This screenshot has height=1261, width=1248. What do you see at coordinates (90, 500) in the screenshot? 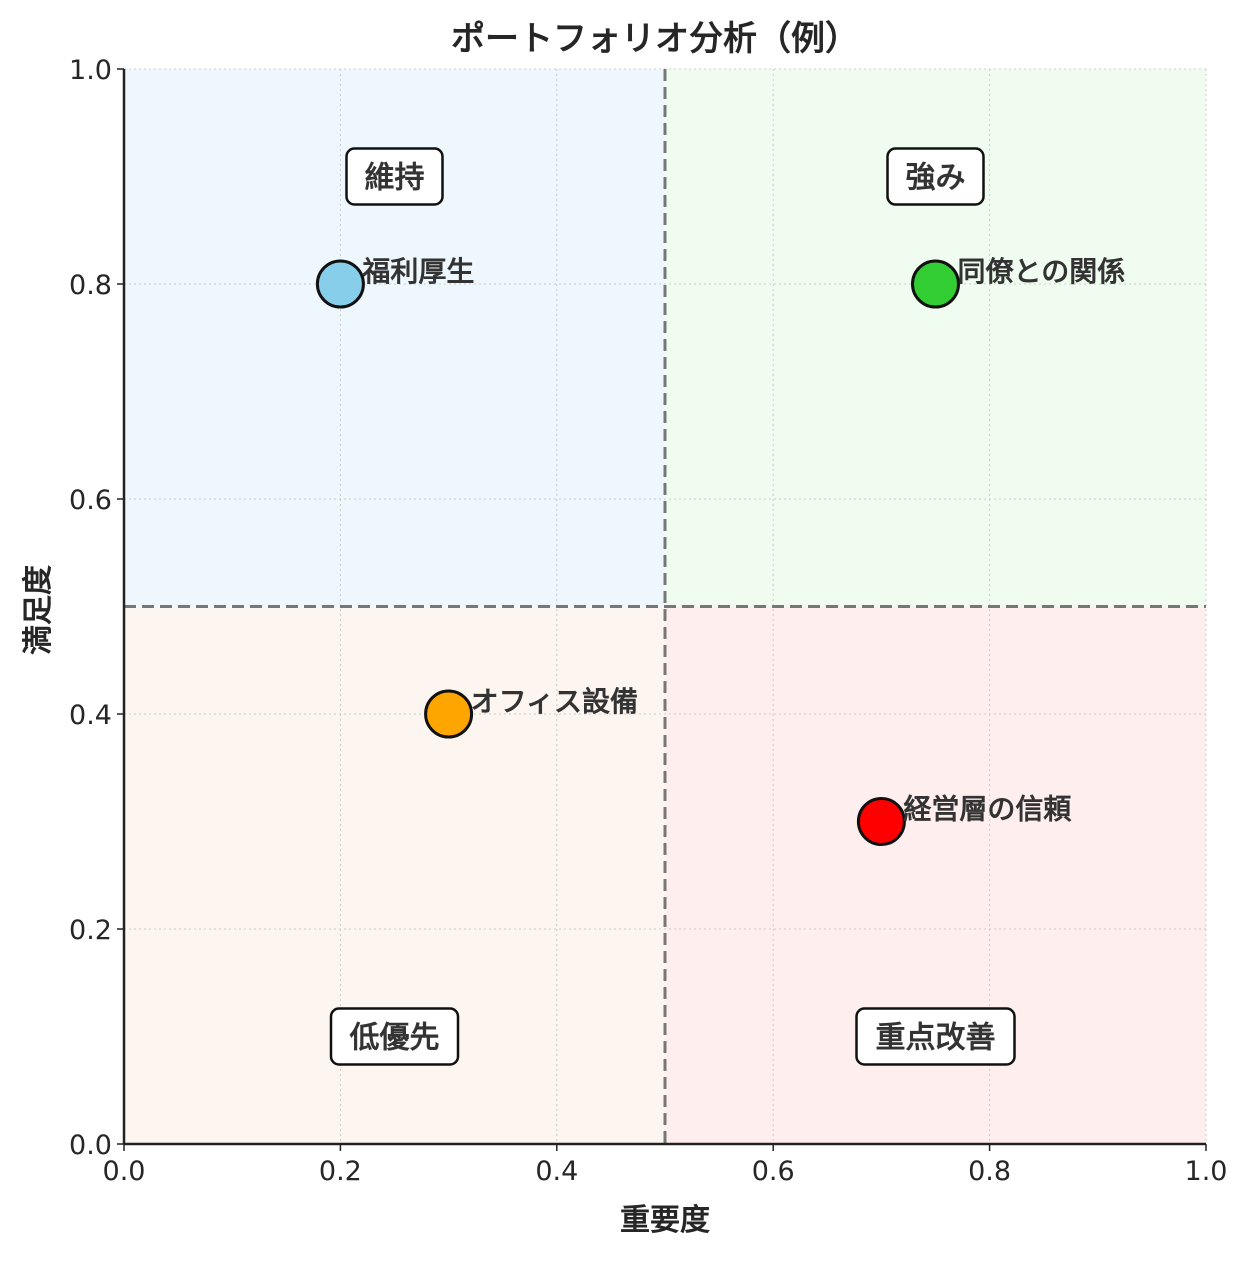
I see `y-tick-label: 0.6` at bounding box center [90, 500].